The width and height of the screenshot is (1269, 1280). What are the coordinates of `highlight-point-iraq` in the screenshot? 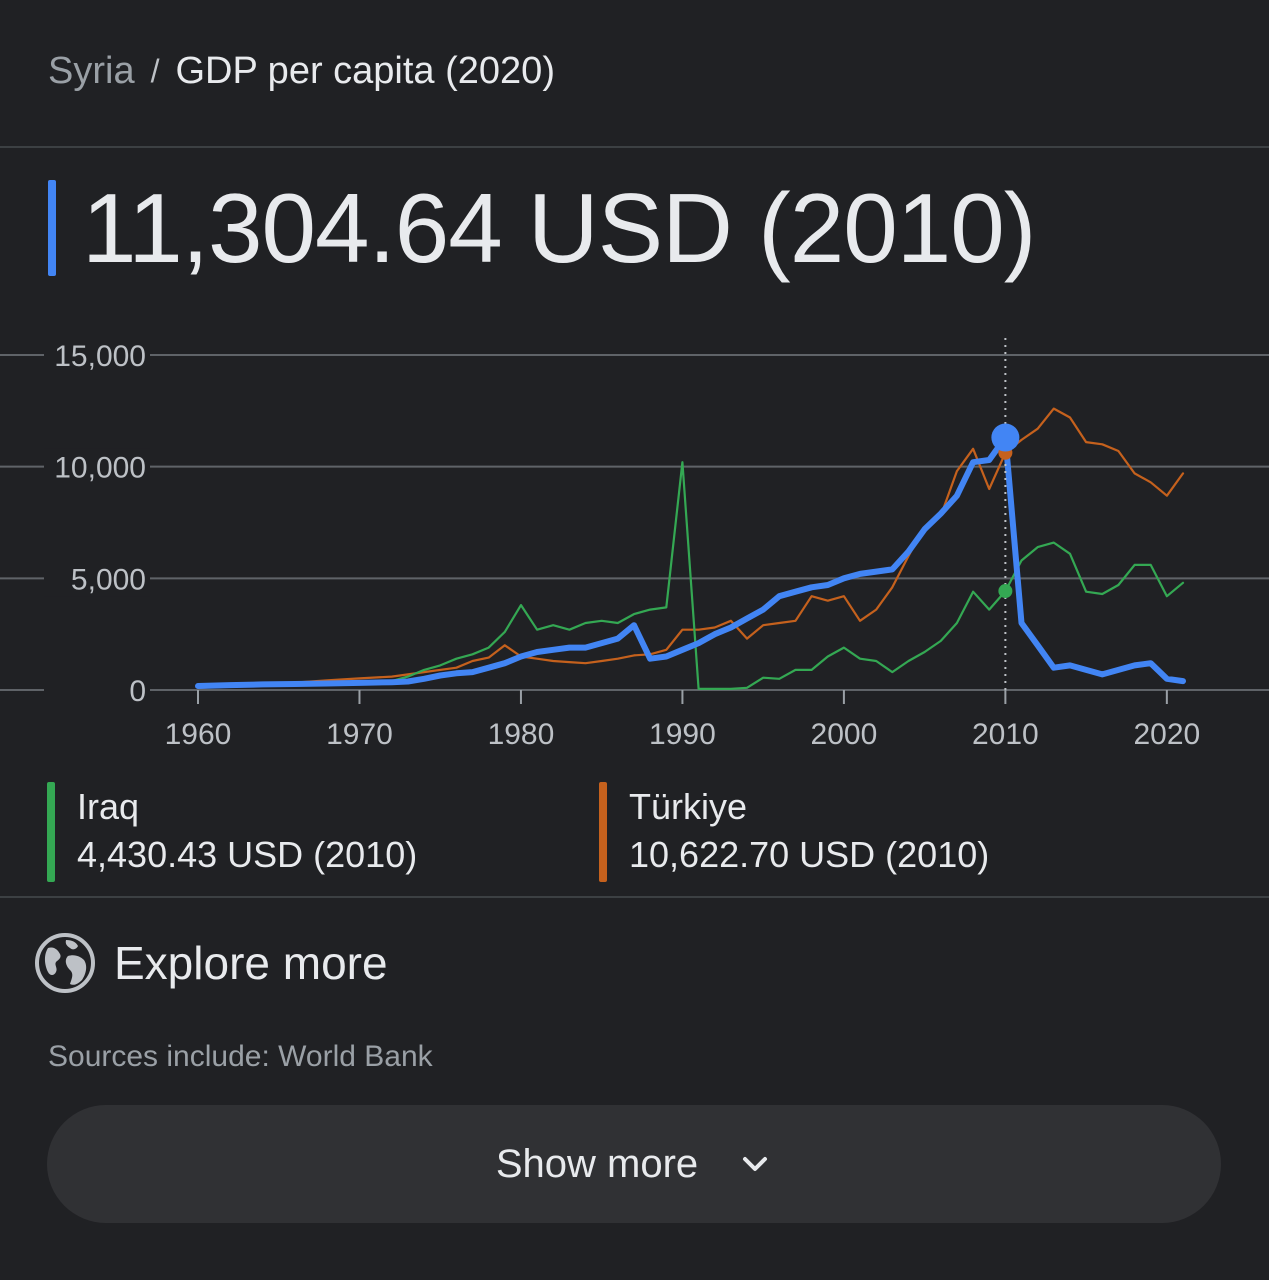 It's located at (1005, 591).